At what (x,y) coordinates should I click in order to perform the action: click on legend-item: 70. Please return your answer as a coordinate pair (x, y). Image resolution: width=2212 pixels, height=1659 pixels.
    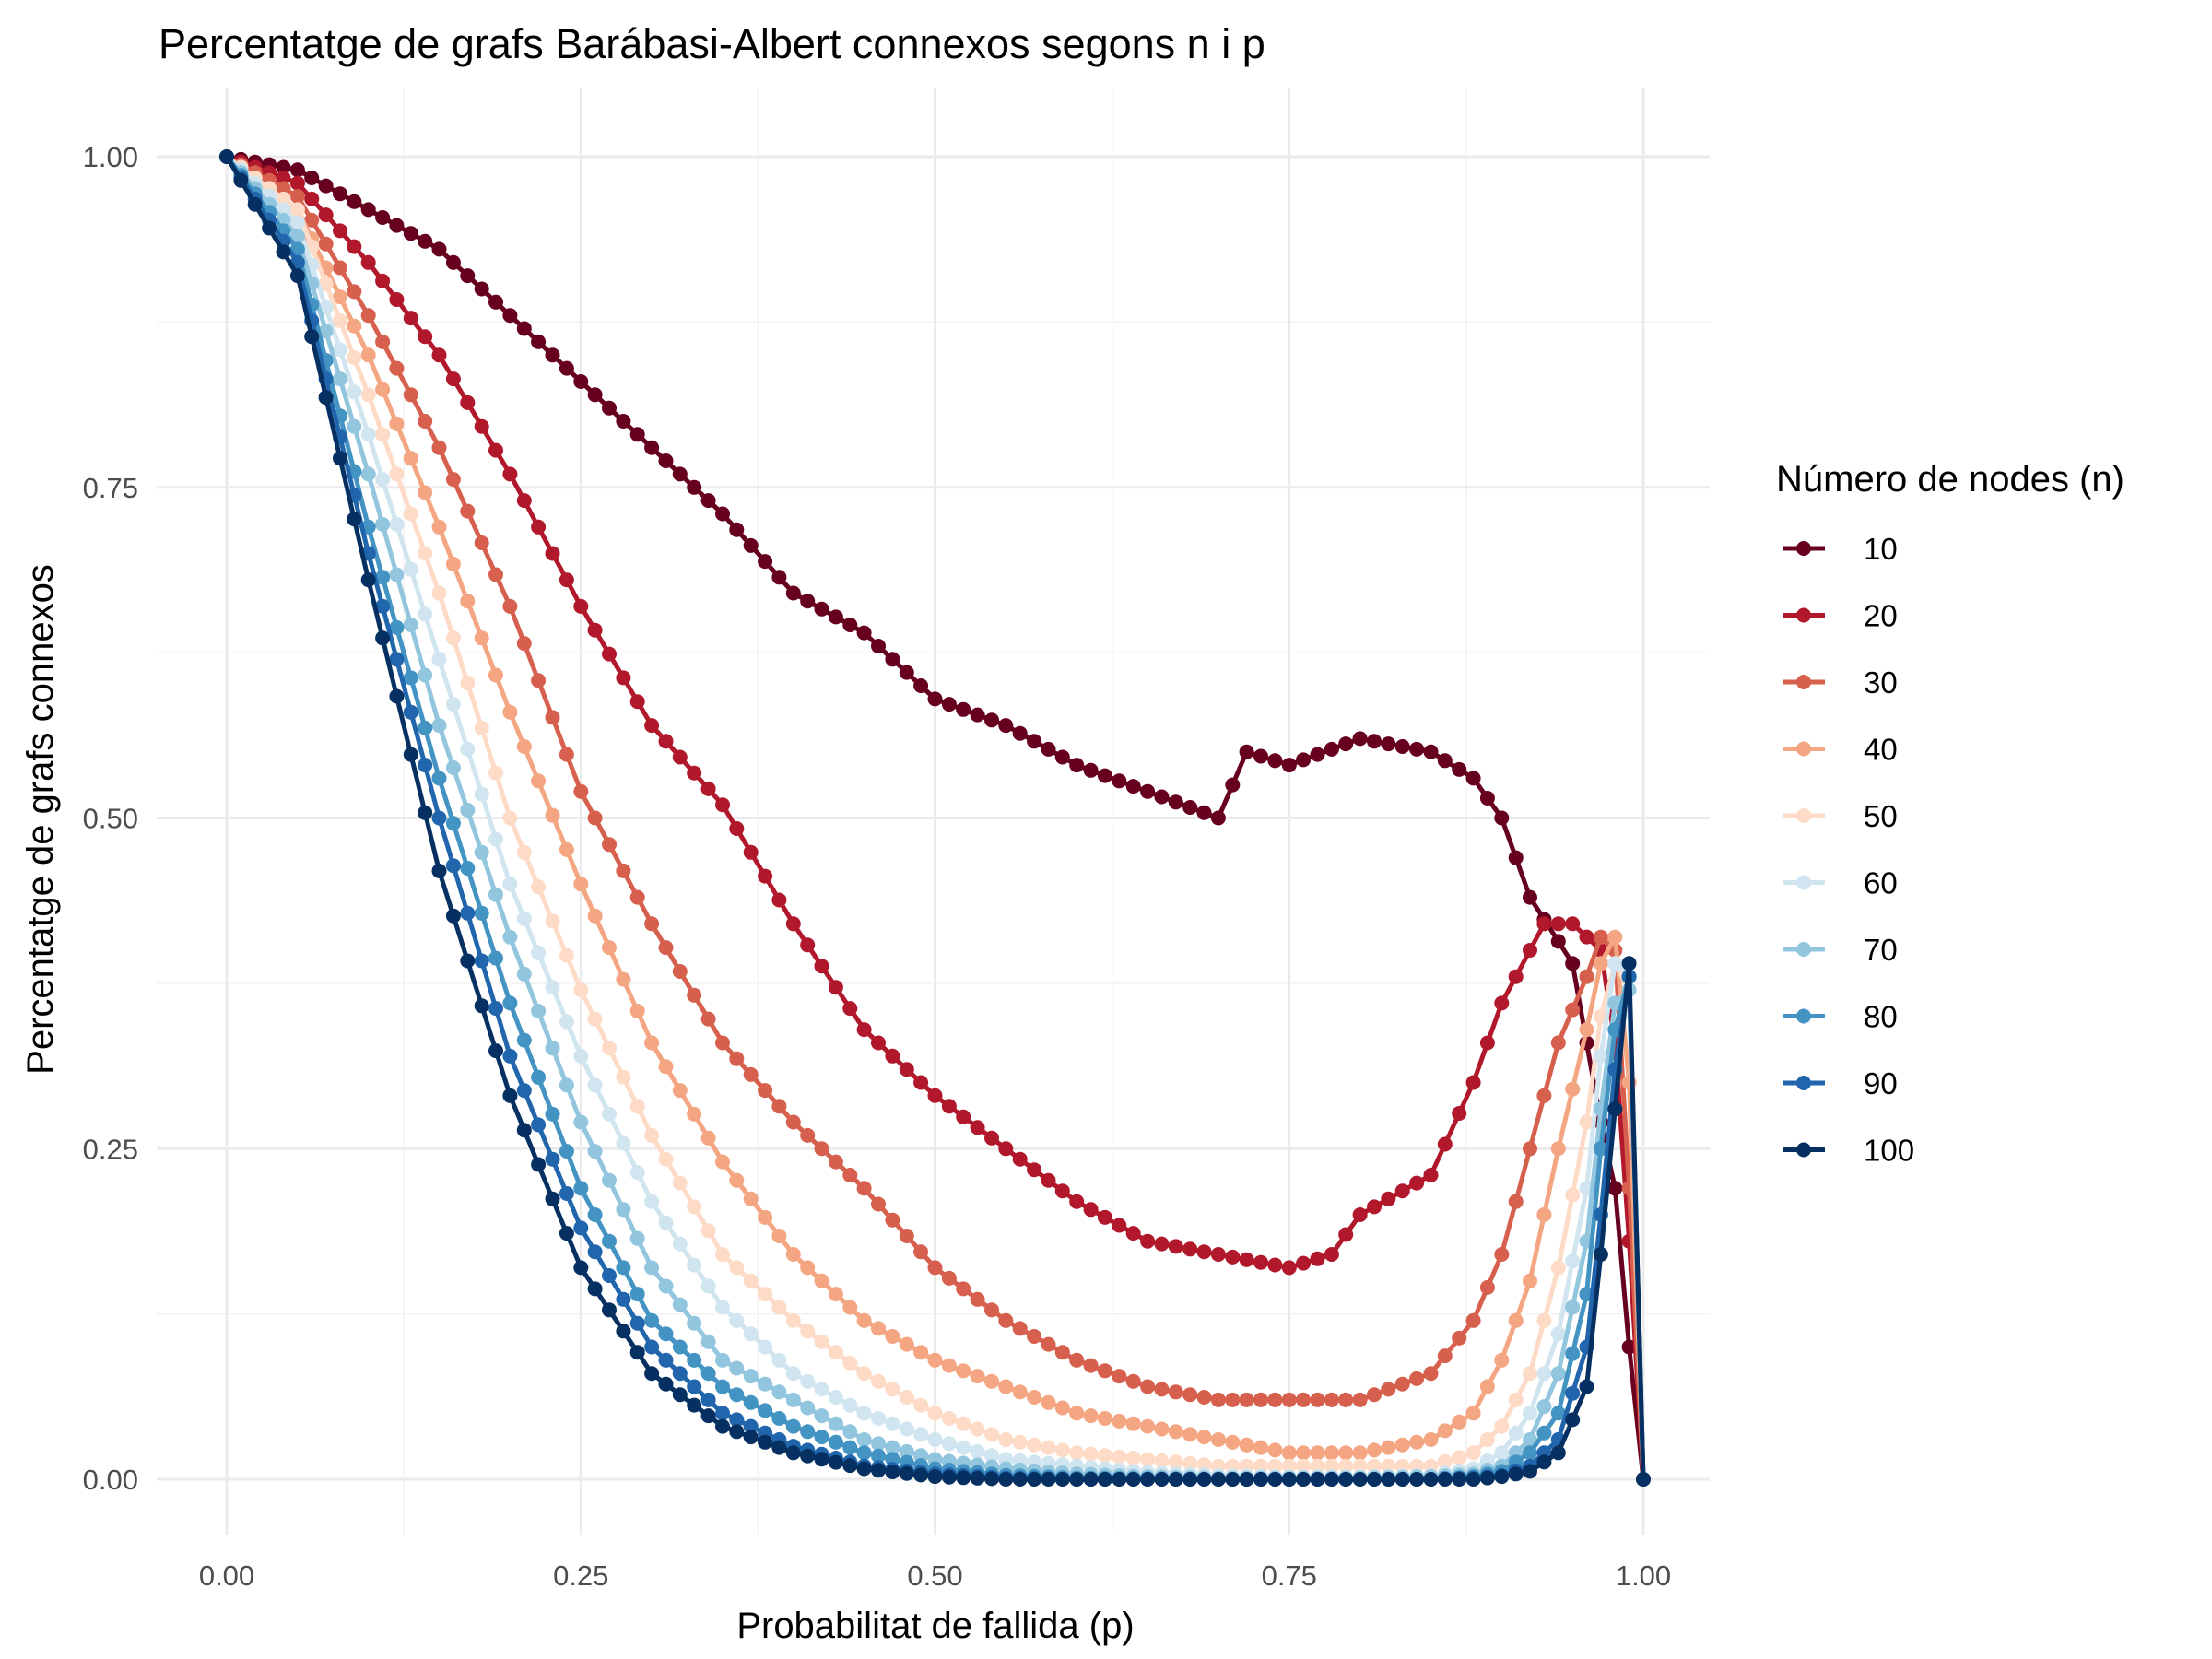
    Looking at the image, I should click on (1840, 950).